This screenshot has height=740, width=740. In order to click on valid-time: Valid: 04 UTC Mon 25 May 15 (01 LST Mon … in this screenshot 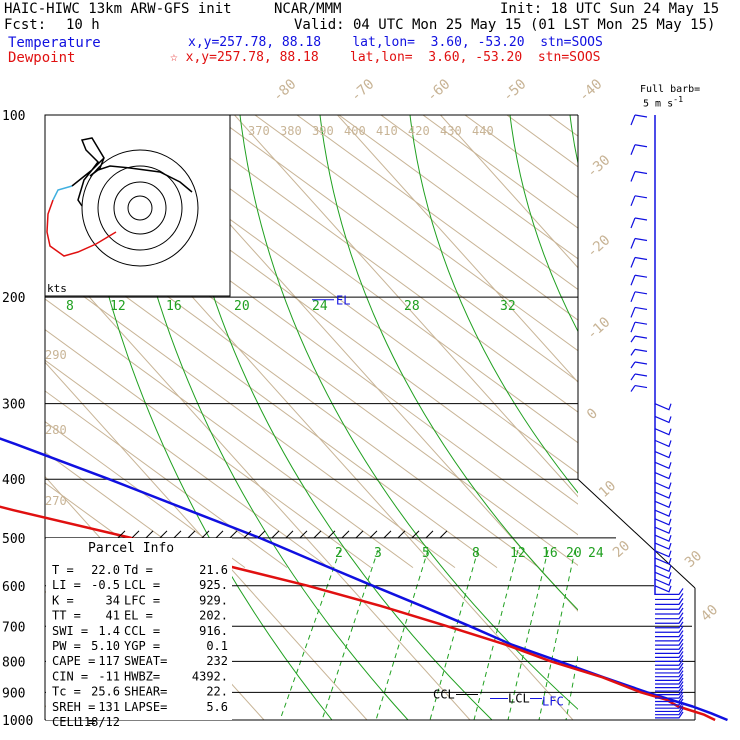, I will do `click(505, 25)`.